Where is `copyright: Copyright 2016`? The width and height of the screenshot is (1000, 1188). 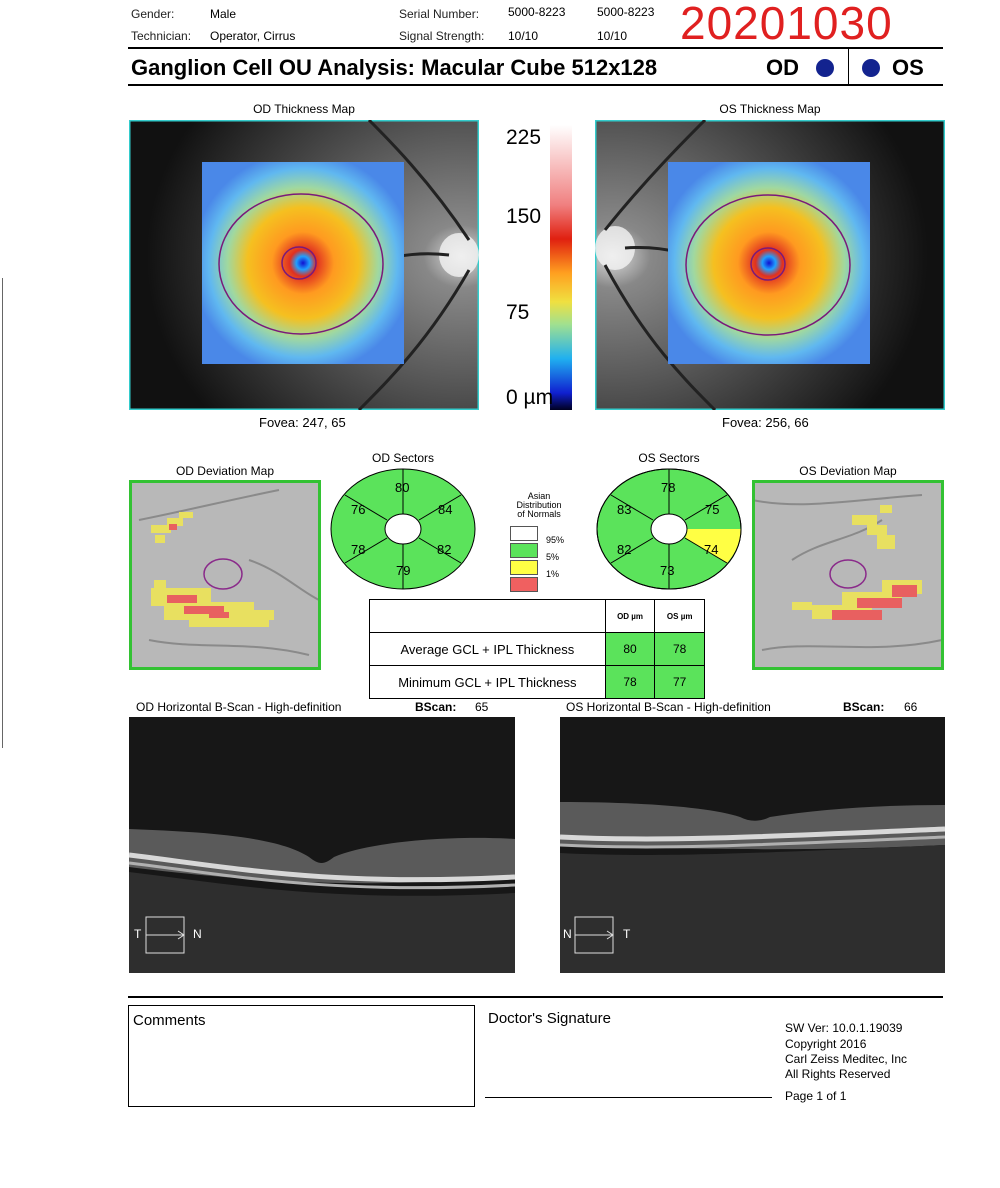
copyright: Copyright 2016 is located at coordinates (826, 1044).